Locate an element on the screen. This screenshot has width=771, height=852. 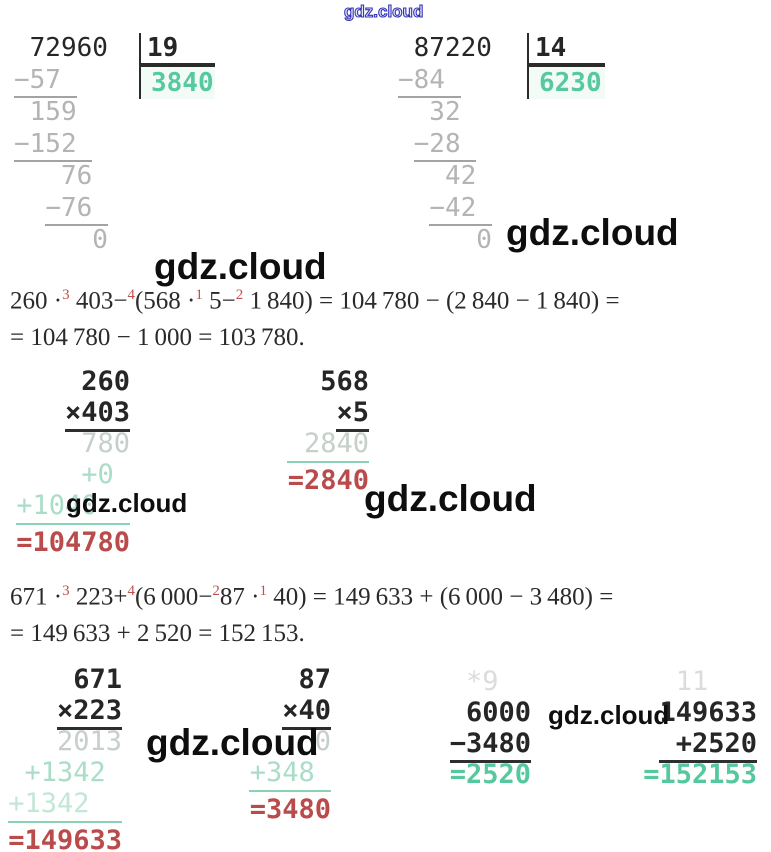
equation-text: 40) = 149 633 + (6 000 − 3 480) = is located at coordinates (440, 597).